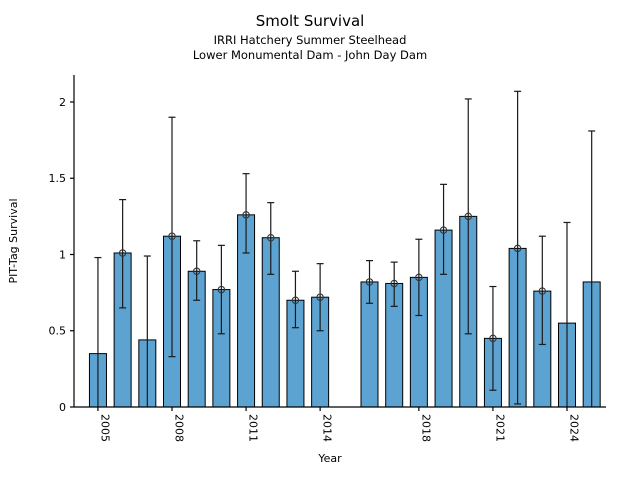 The height and width of the screenshot is (480, 640). What do you see at coordinates (443, 230) in the screenshot?
I see `point-marker-2019` at bounding box center [443, 230].